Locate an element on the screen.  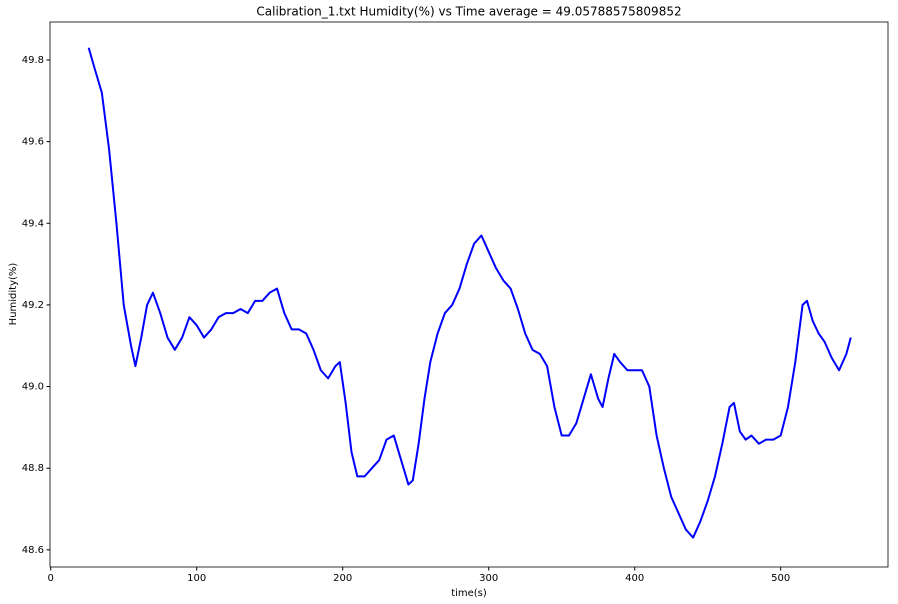
y-tick-label: 49.2 is located at coordinates (33, 305).